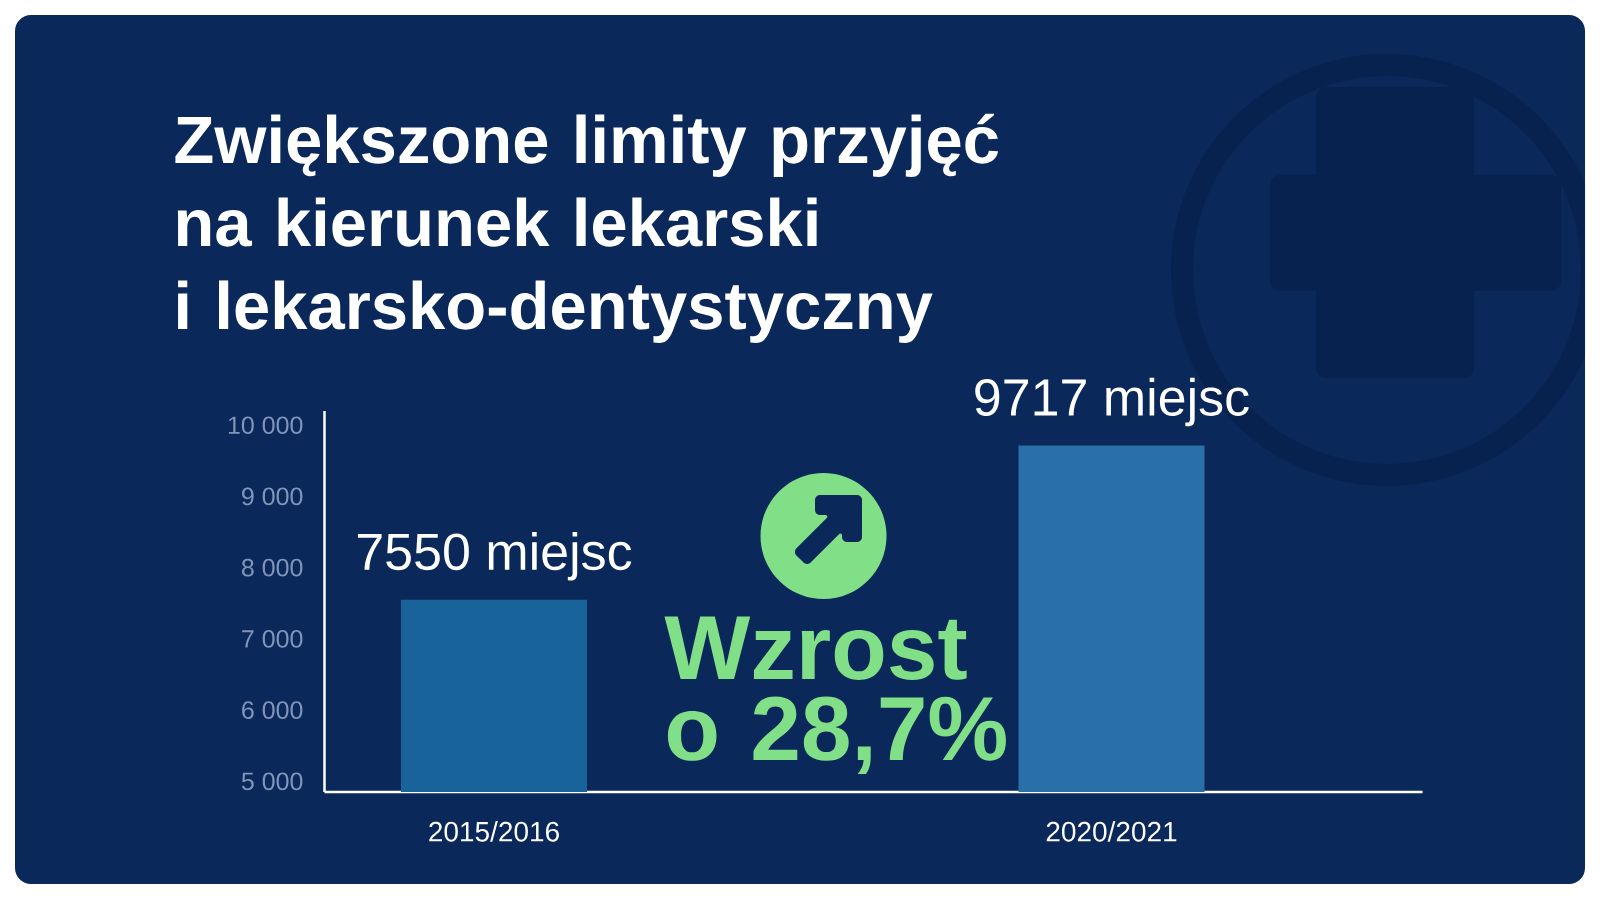 This screenshot has height=900, width=1600. What do you see at coordinates (494, 556) in the screenshot?
I see `data-label: 7550 miejsc` at bounding box center [494, 556].